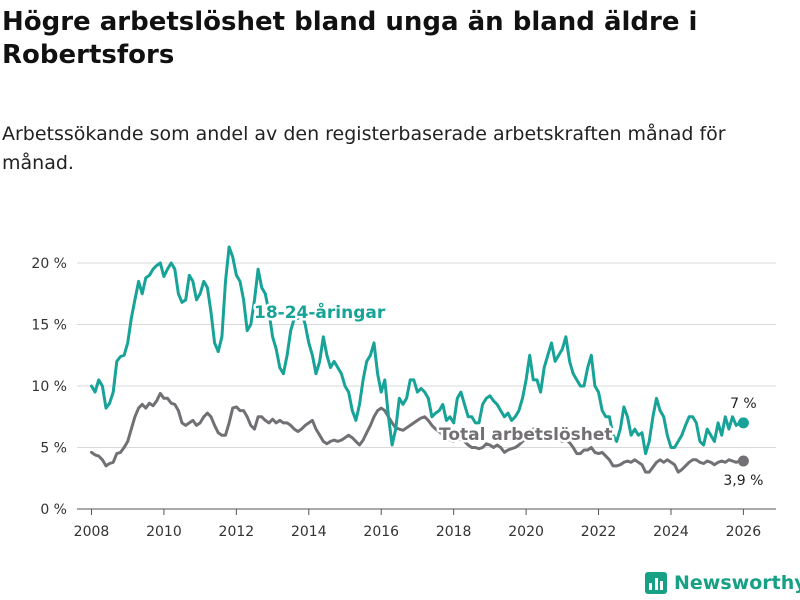  What do you see at coordinates (309, 532) in the screenshot?
I see `x-tick-label: 2014` at bounding box center [309, 532].